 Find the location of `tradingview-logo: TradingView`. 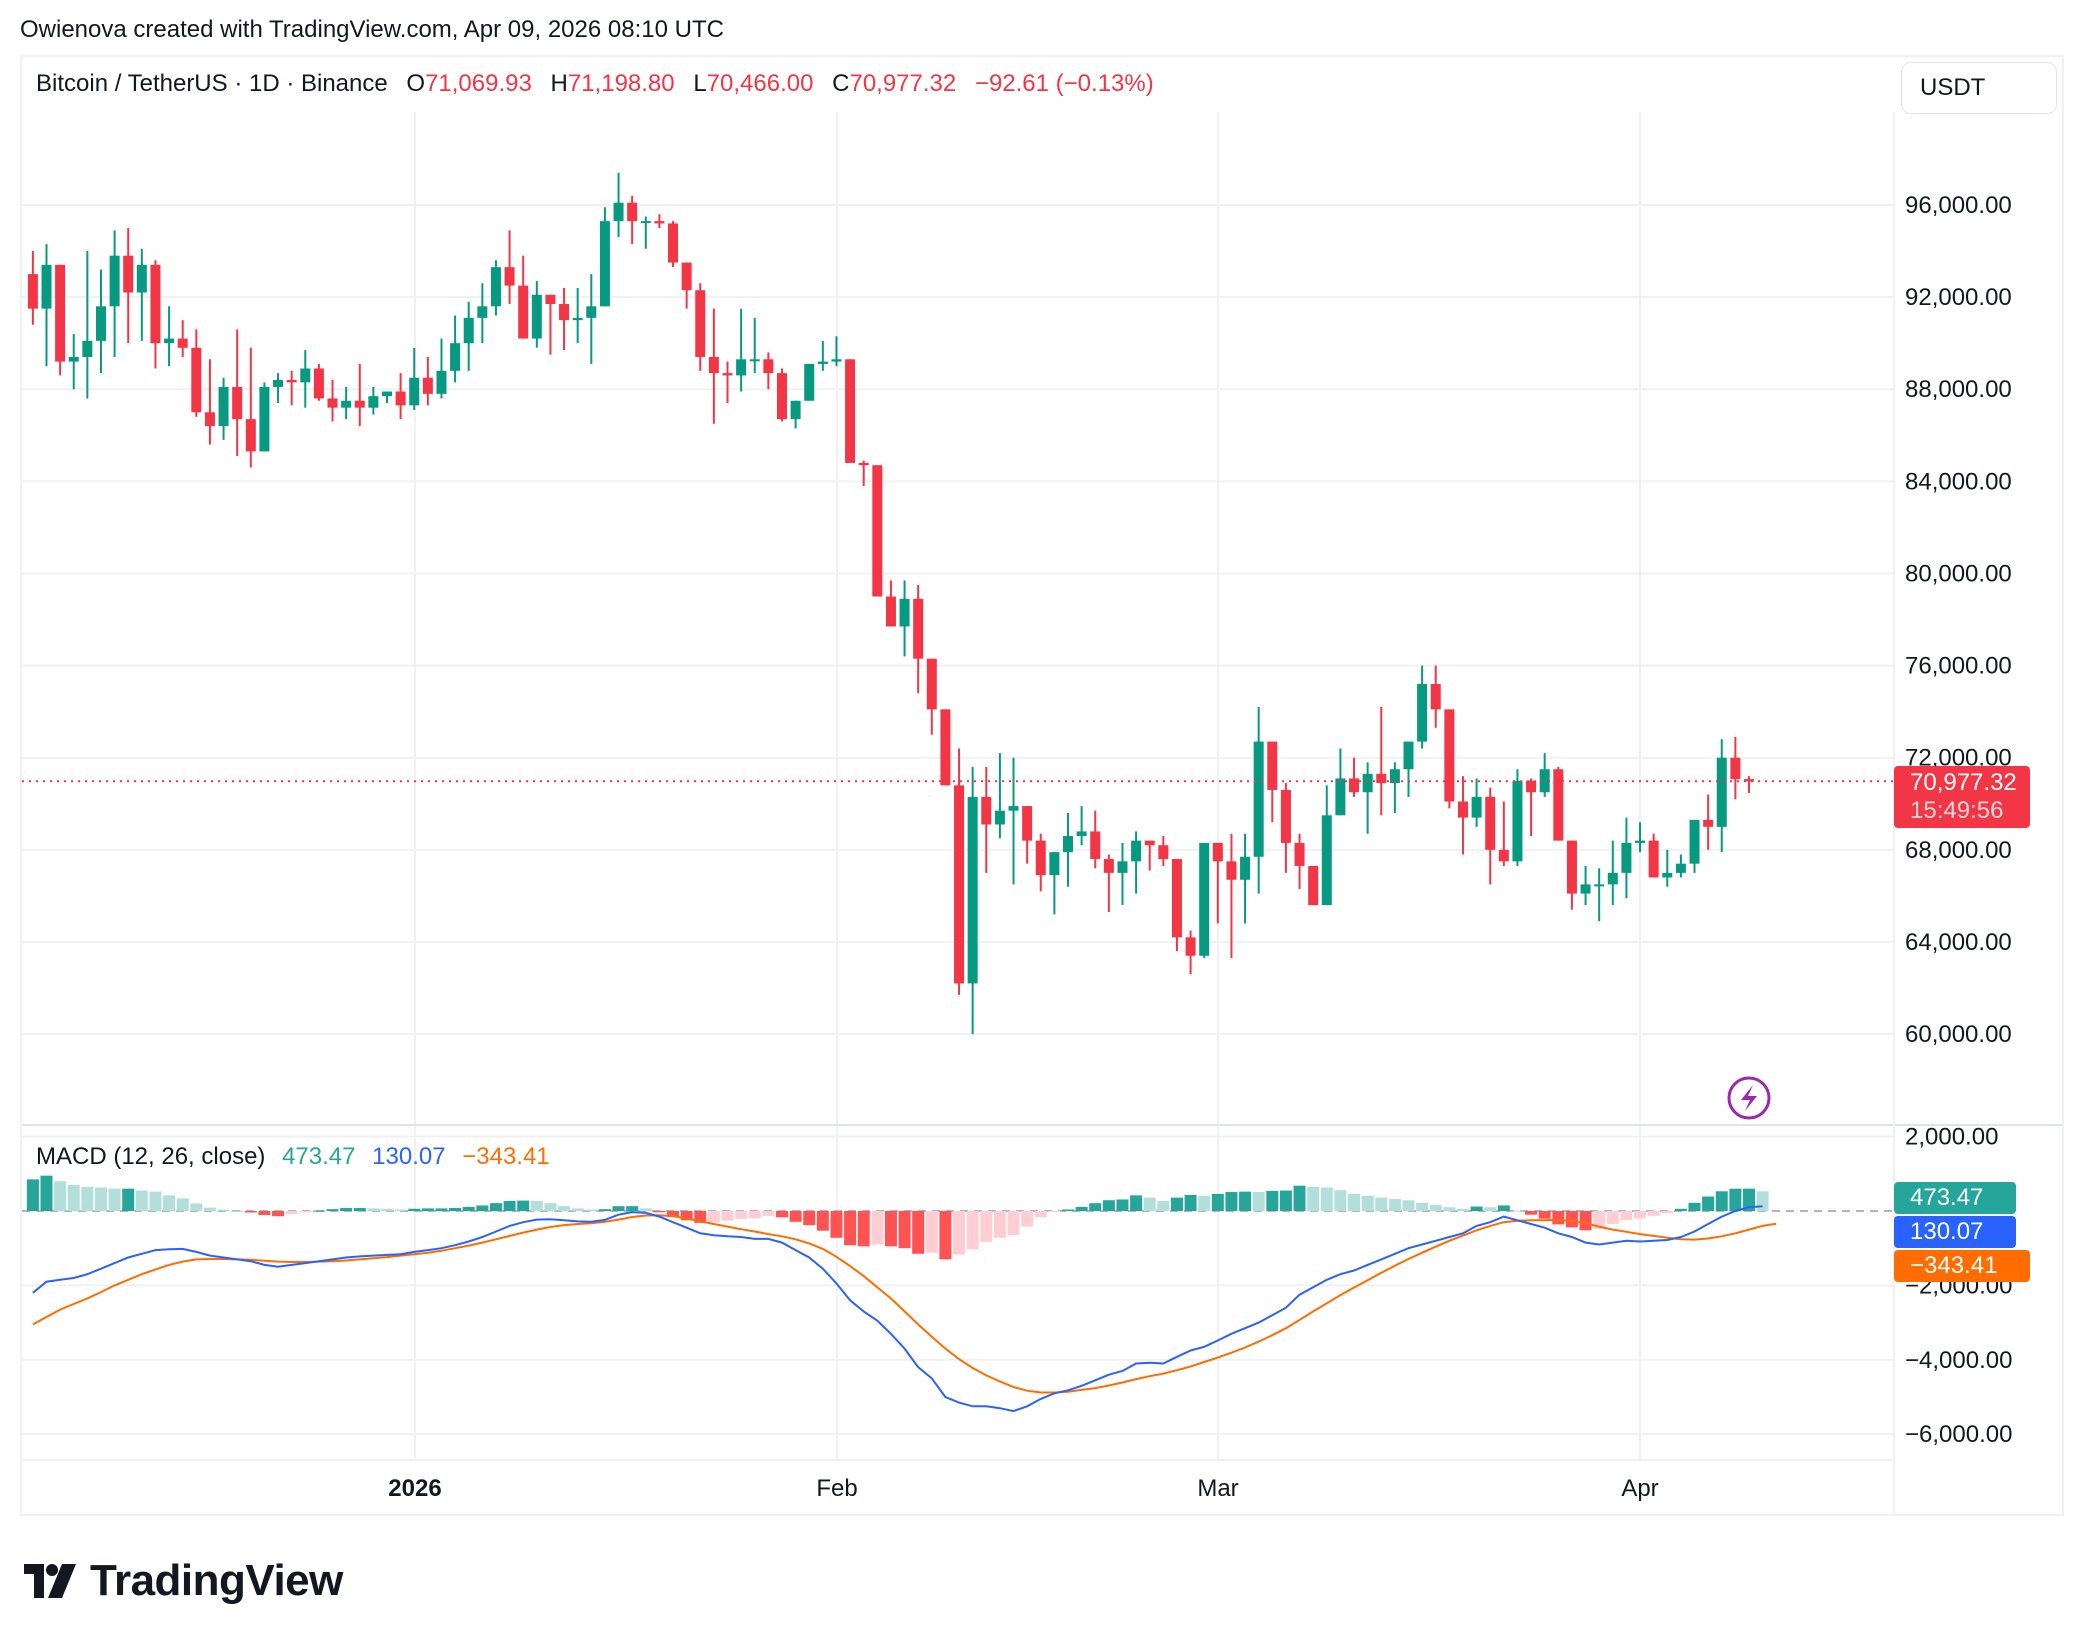

tradingview-logo: TradingView is located at coordinates (183, 1581).